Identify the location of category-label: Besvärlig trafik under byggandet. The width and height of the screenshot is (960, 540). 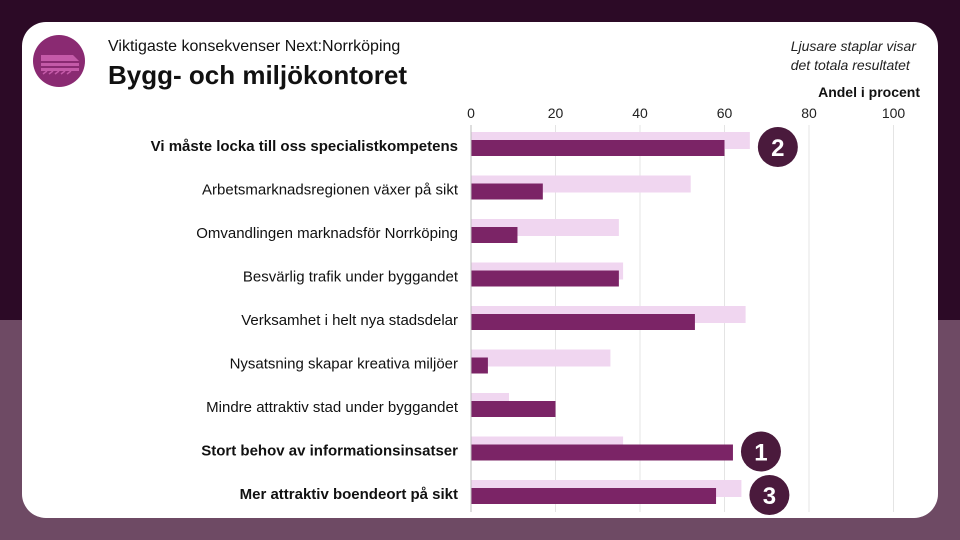
(351, 277).